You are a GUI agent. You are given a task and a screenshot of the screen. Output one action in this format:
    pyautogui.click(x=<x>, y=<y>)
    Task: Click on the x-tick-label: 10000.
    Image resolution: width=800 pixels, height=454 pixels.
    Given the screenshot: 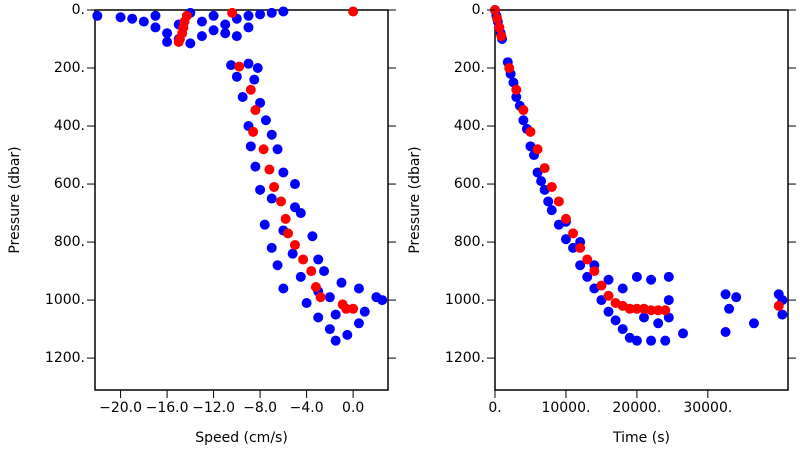 What is the action you would take?
    pyautogui.click(x=565, y=408)
    